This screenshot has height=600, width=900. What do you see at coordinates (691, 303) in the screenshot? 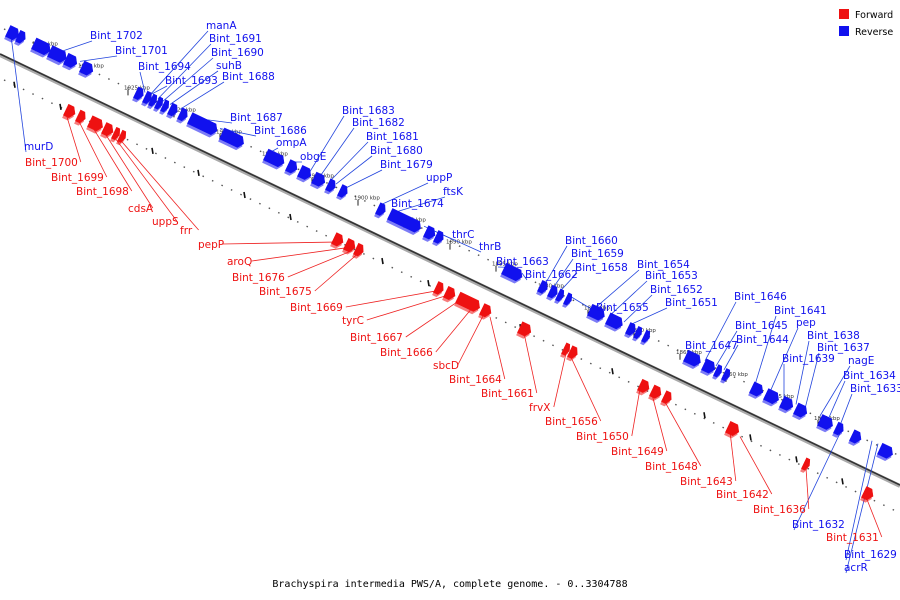
I see `reverse-gene-label: Bint_1651` at bounding box center [691, 303].